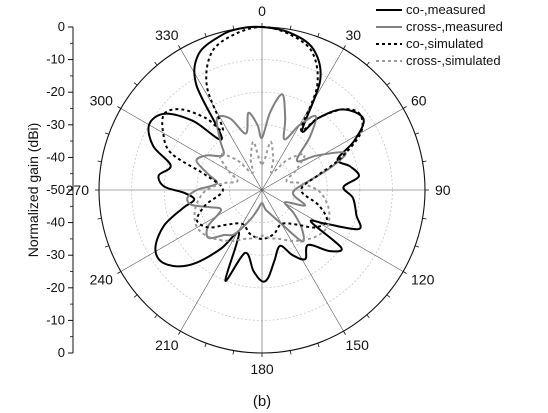 This screenshot has width=548, height=413. What do you see at coordinates (358, 345) in the screenshot?
I see `angle-label-150: 150` at bounding box center [358, 345].